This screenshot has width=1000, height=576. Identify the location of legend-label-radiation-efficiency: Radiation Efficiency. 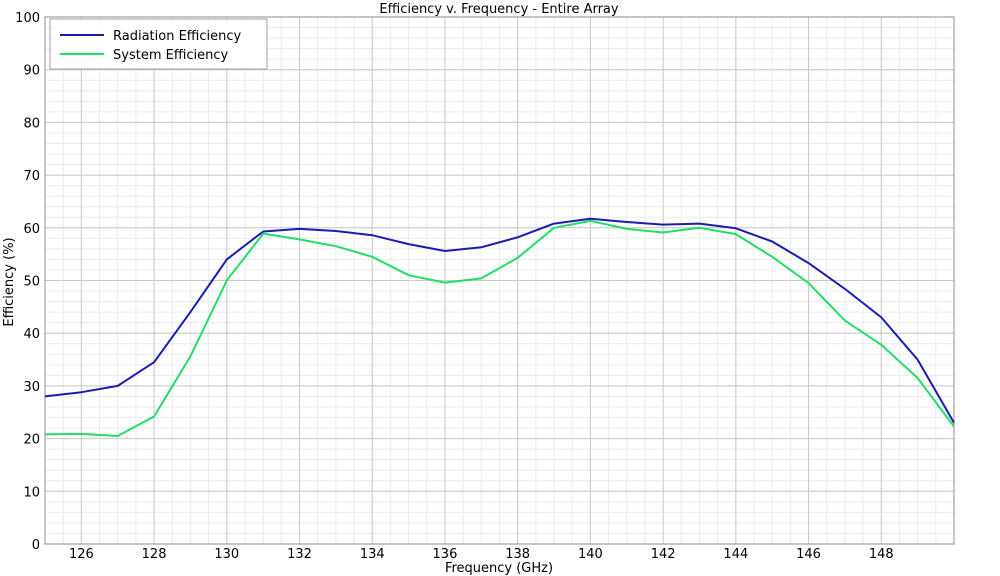
(177, 36).